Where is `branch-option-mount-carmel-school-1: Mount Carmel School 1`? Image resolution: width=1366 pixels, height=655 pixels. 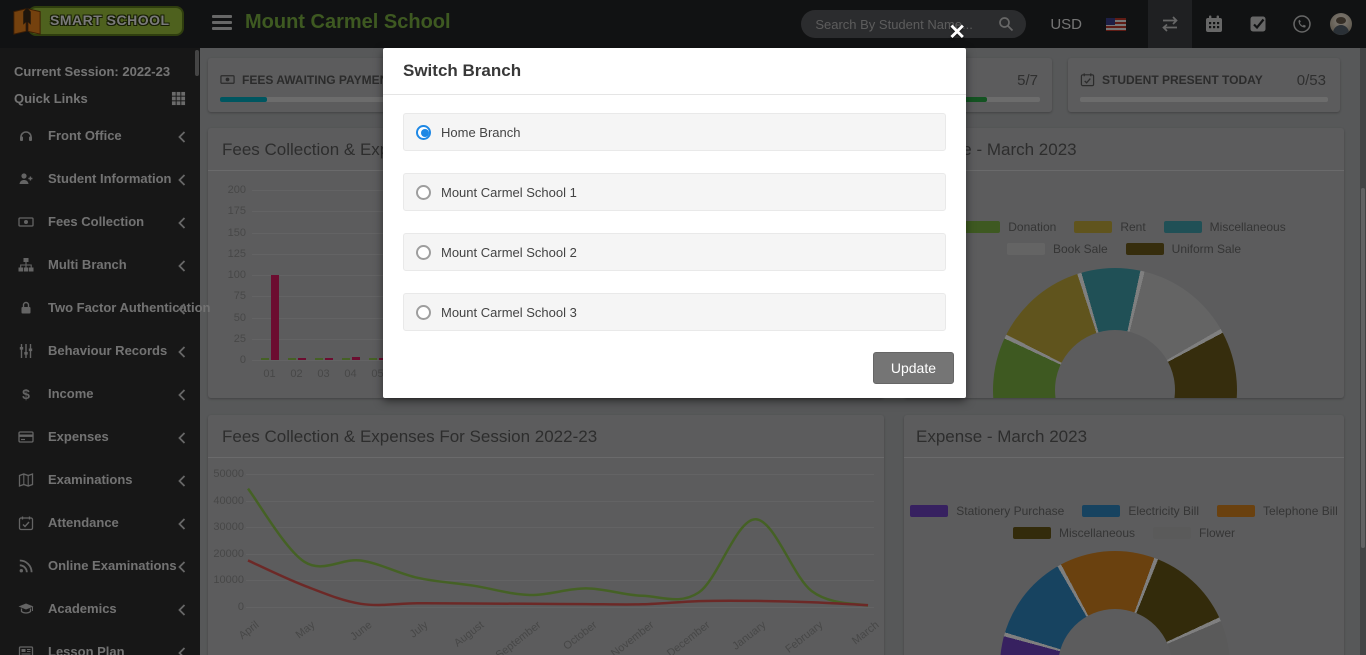 branch-option-mount-carmel-school-1: Mount Carmel School 1 is located at coordinates (674, 192).